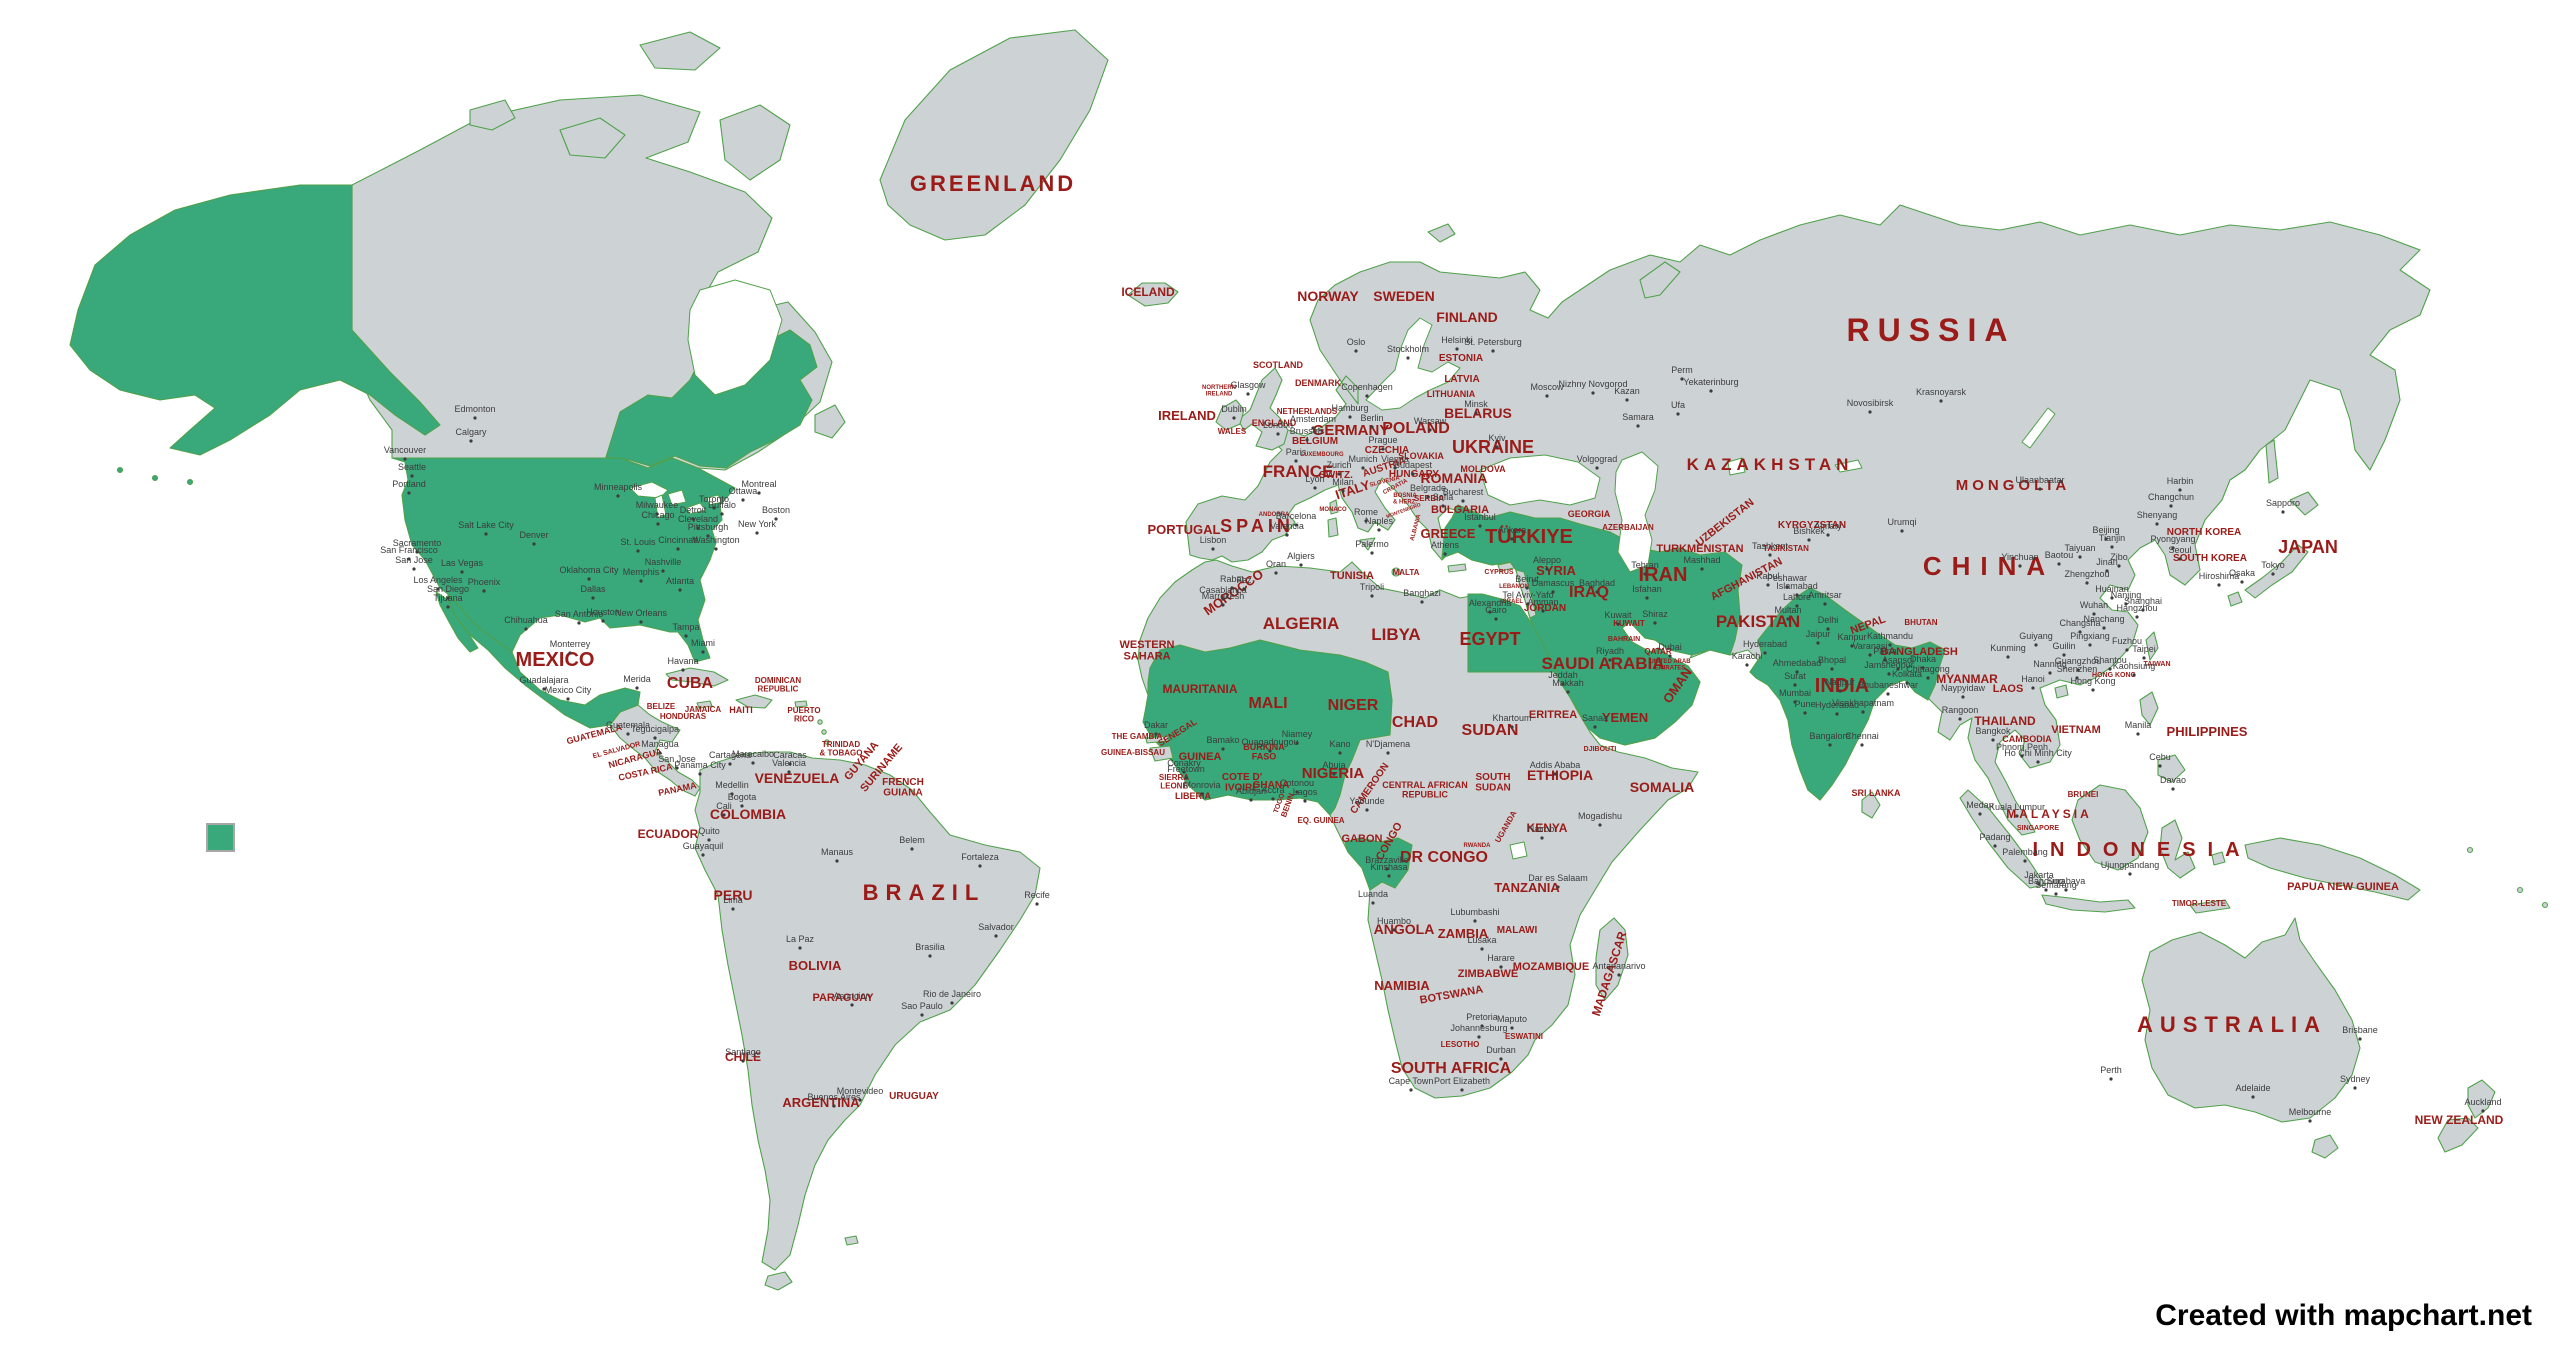  I want to click on country-label: KENYA, so click(1547, 828).